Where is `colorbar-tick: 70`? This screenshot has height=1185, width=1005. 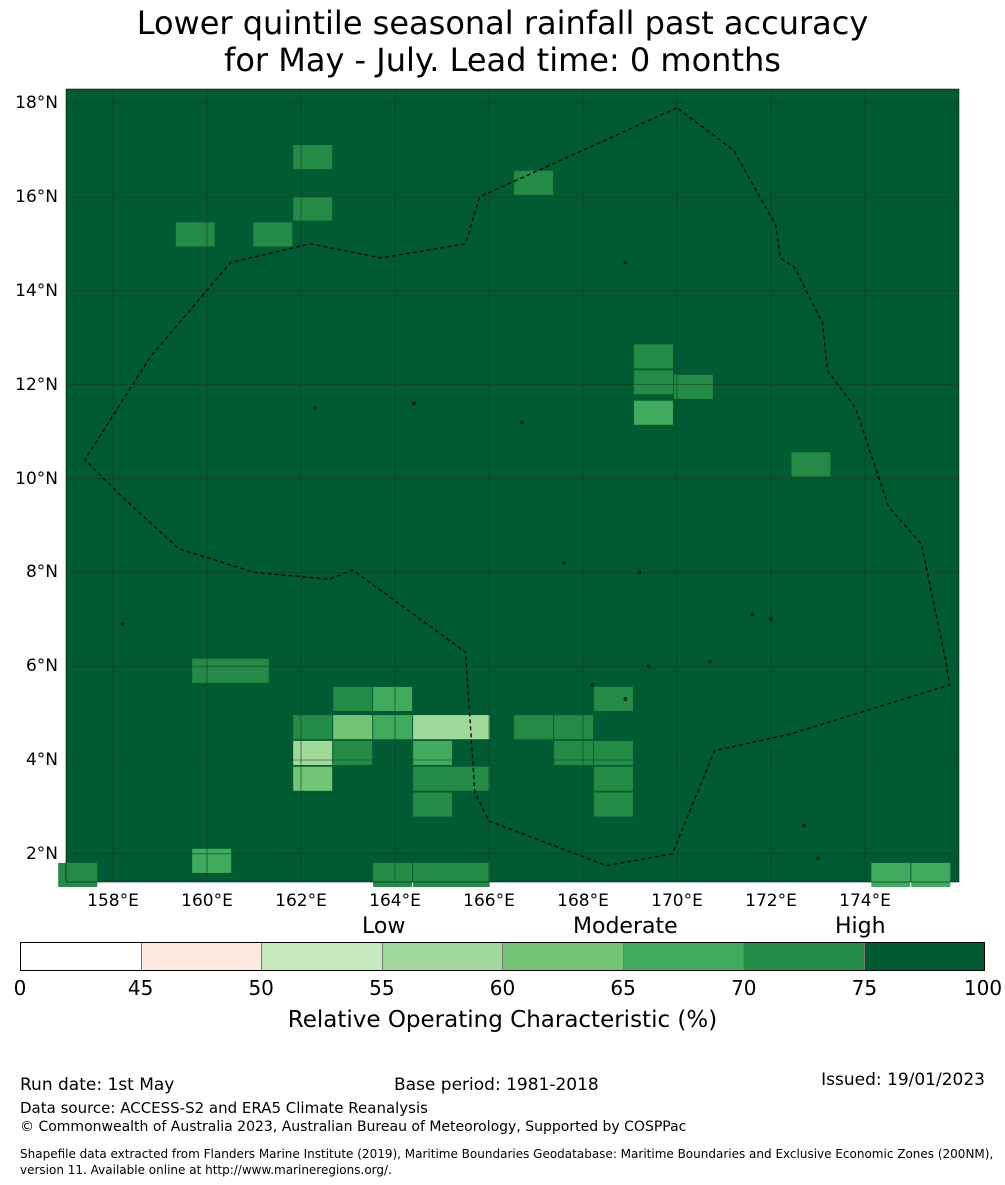 colorbar-tick: 70 is located at coordinates (744, 988).